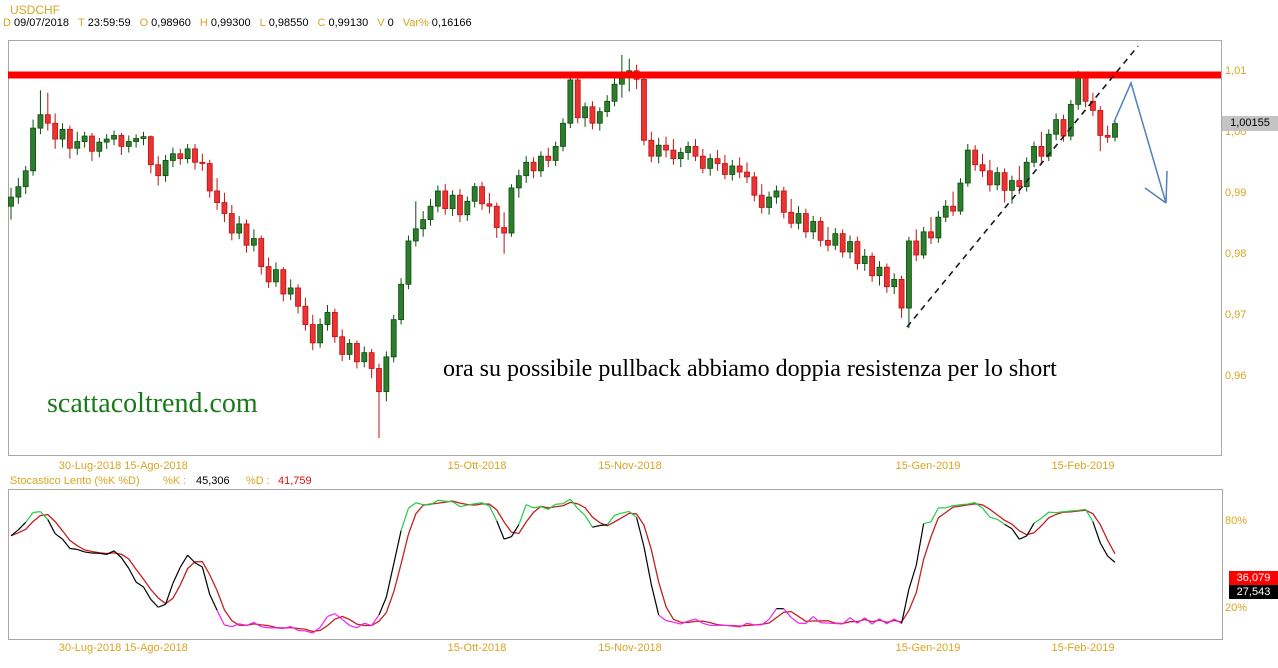 Image resolution: width=1278 pixels, height=668 pixels. Describe the element at coordinates (928, 466) in the screenshot. I see `date-tick-label: 15-Gen-2019` at that location.